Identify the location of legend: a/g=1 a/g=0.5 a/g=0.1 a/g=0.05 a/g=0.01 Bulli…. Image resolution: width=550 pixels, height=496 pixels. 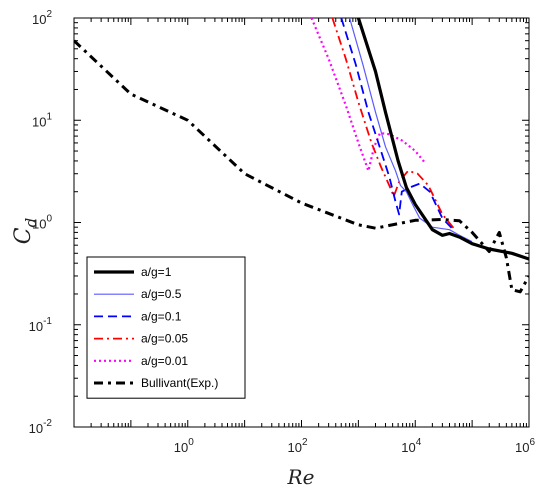
(166, 327).